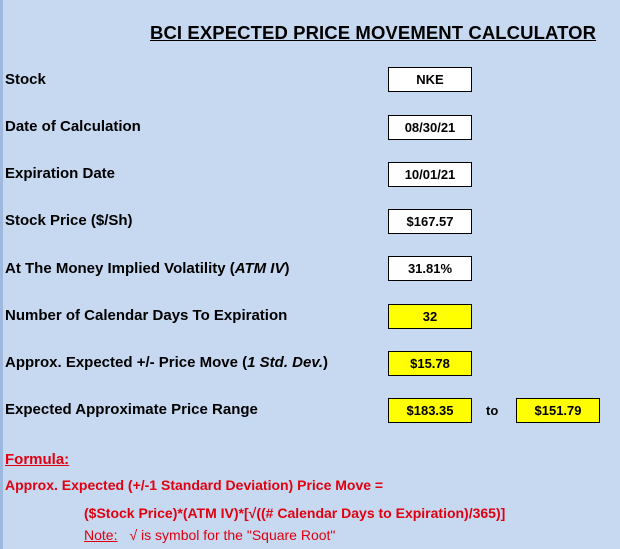 The image size is (620, 549). What do you see at coordinates (232, 535) in the screenshot?
I see `note-text: √ is symbol for the "Square Root"` at bounding box center [232, 535].